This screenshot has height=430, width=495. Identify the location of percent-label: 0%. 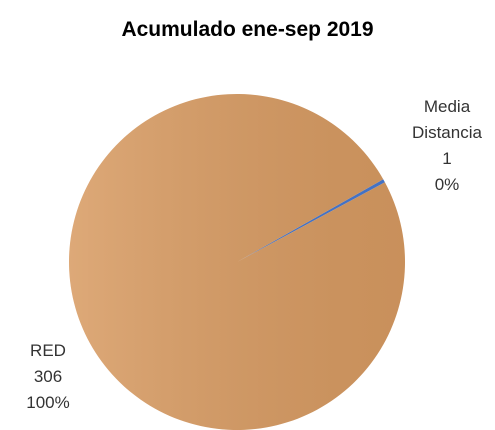
(447, 184).